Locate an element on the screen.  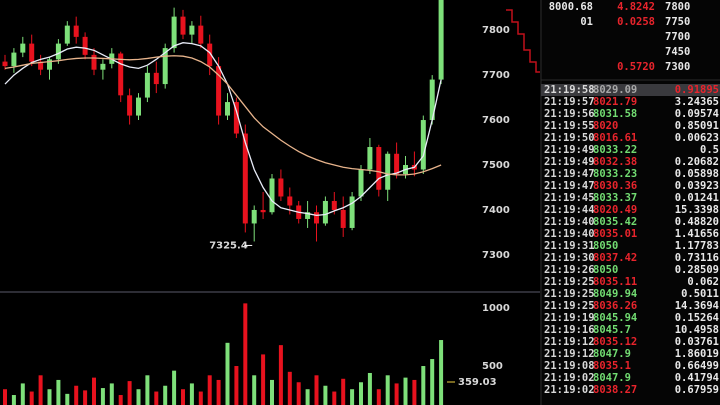
trade-amount: 14.3694 is located at coordinates (697, 306).